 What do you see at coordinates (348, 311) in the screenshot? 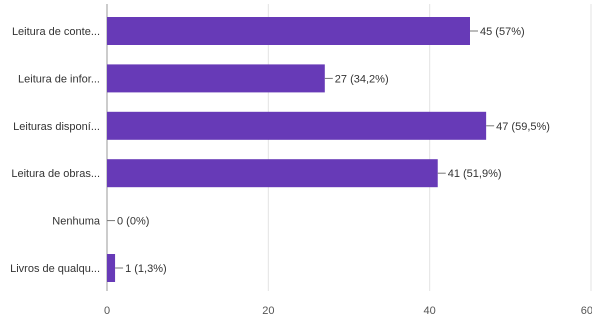
I see `x-axis-ticks: 0 20 40 60` at bounding box center [348, 311].